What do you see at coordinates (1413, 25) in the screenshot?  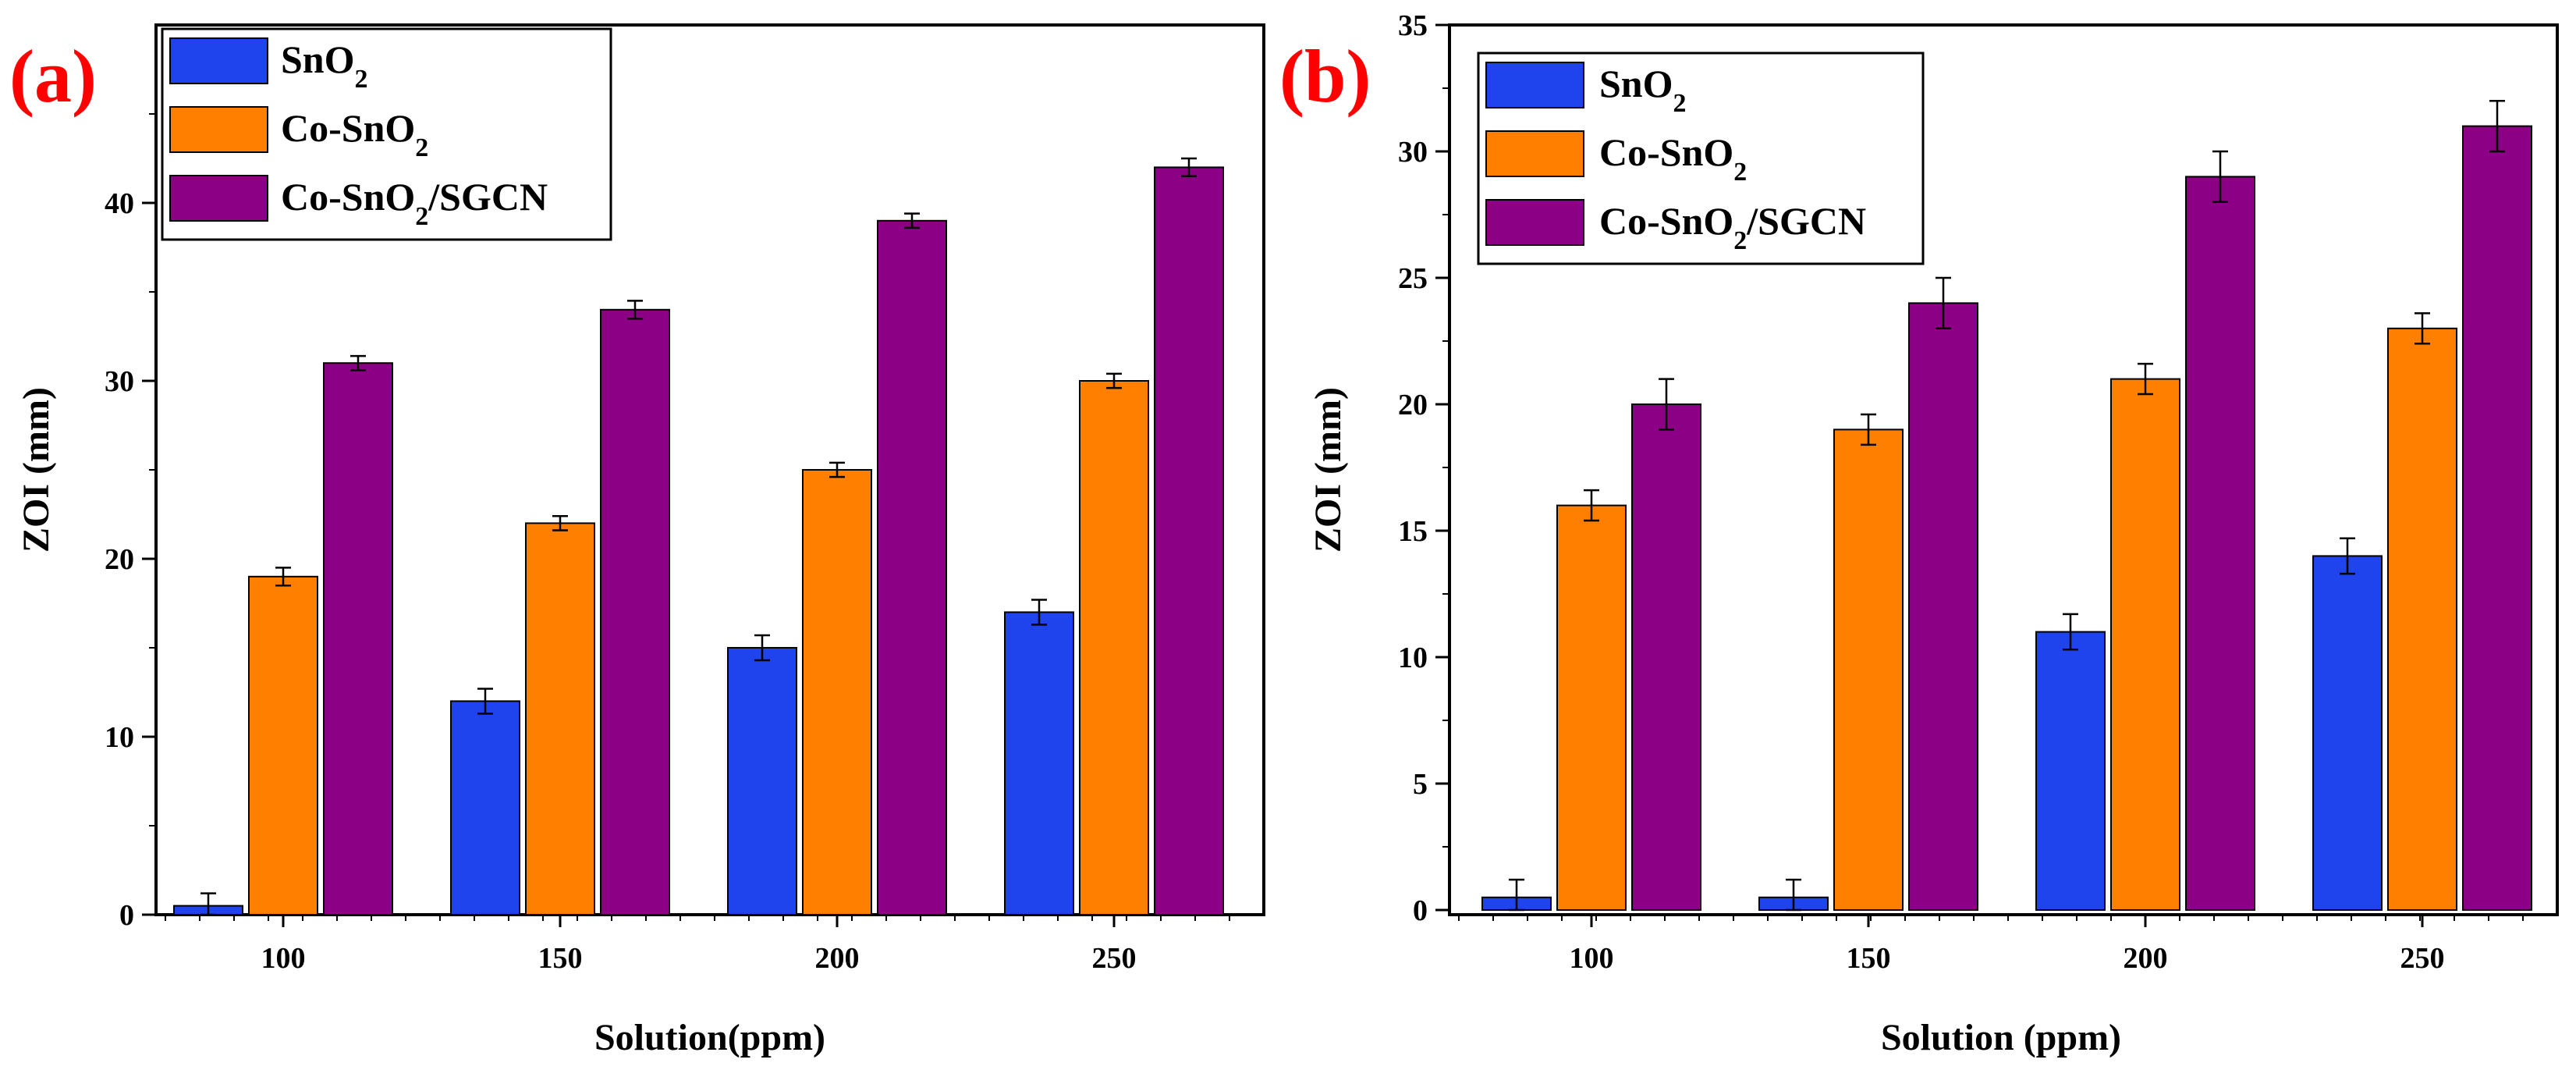 I see `y-tick-label: 35` at bounding box center [1413, 25].